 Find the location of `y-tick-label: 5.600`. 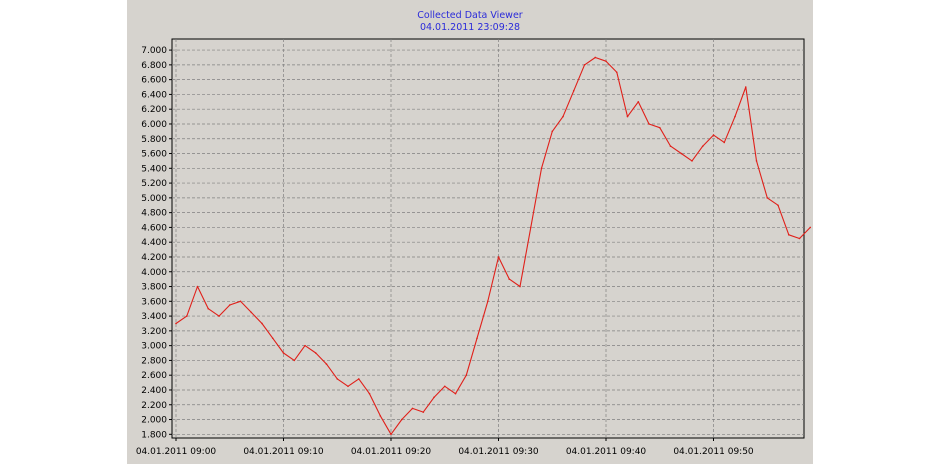

y-tick-label: 5.600 is located at coordinates (154, 155).